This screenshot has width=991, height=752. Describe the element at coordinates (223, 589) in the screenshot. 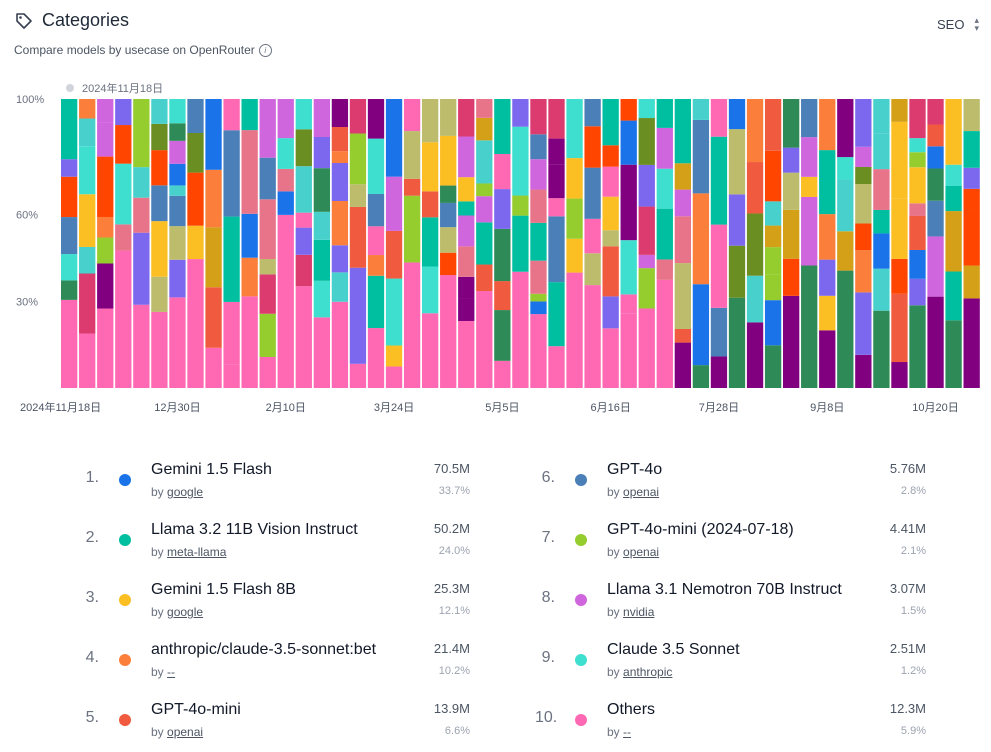

I see `model-name: Gemini 1.5 Flash 8B` at that location.